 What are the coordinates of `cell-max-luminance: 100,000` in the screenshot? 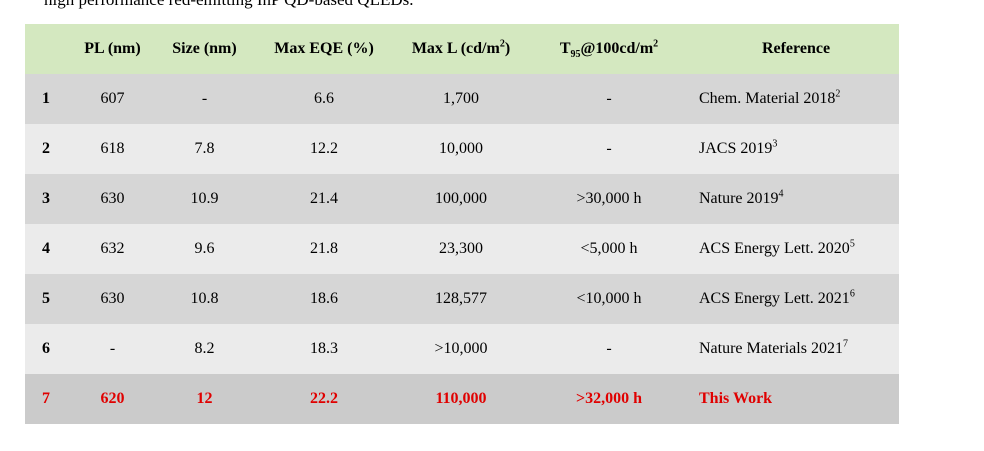 It's located at (461, 198).